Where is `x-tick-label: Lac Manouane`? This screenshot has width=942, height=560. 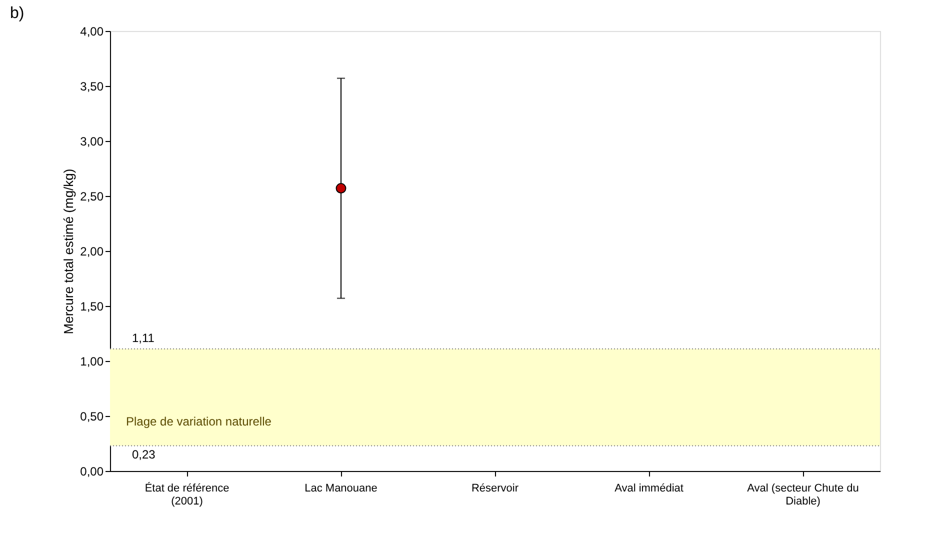
x-tick-label: Lac Manouane is located at coordinates (341, 488).